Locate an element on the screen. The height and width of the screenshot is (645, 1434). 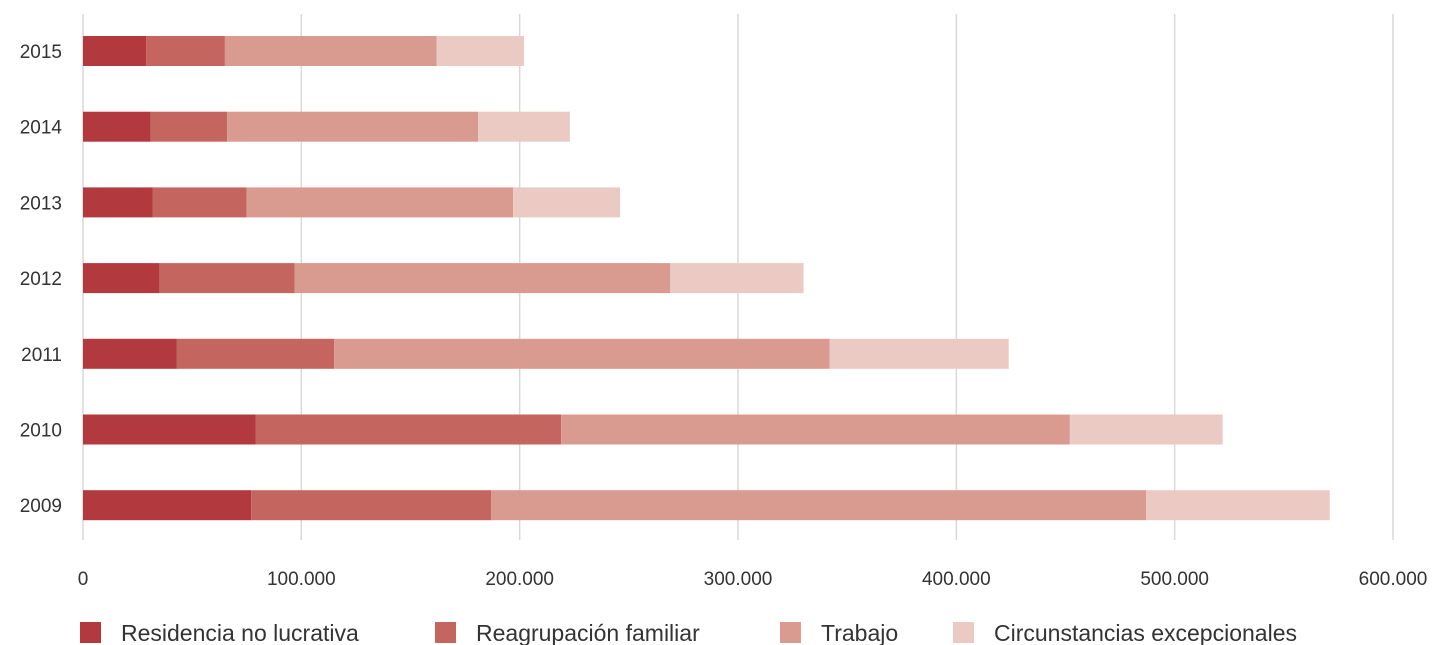
x-tick-label: 100.000 is located at coordinates (301, 579).